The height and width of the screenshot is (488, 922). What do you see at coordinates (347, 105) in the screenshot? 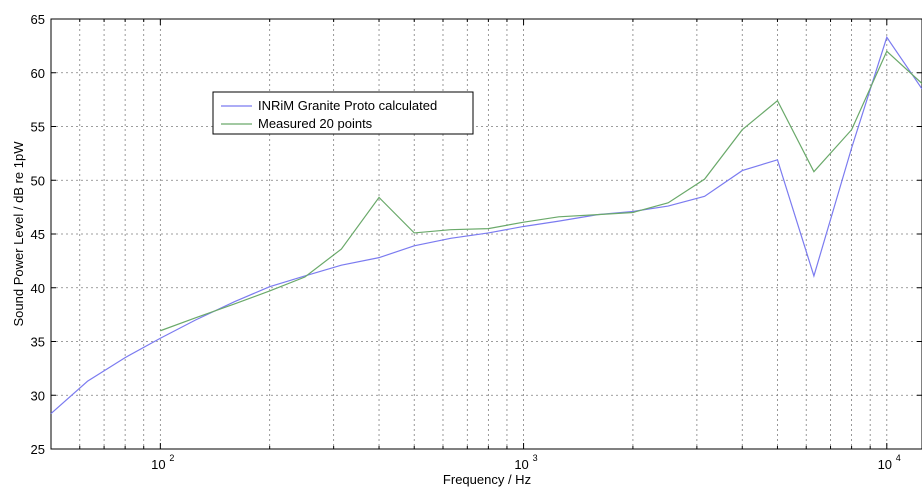
I see `legend-label-calculated: INRiM Granite Proto calculated` at bounding box center [347, 105].